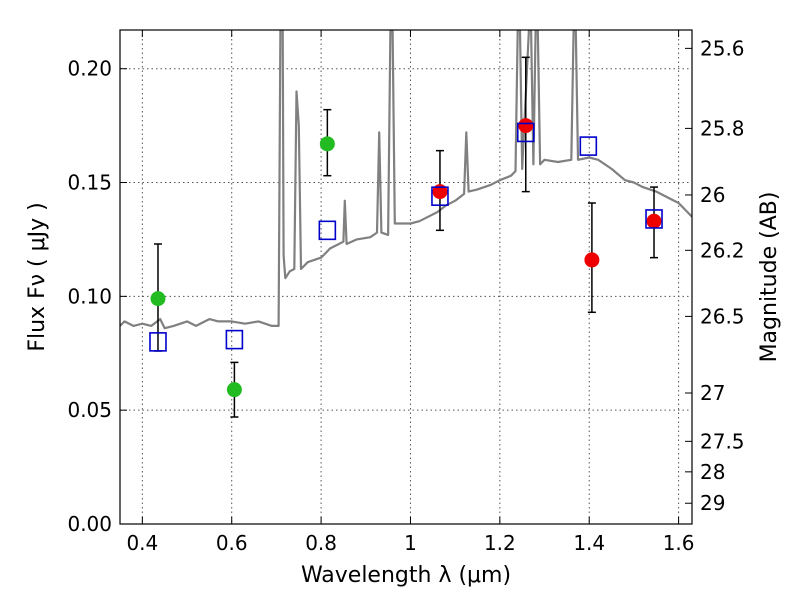 Image resolution: width=800 pixels, height=600 pixels. I want to click on x-tick-label: 0.6, so click(232, 543).